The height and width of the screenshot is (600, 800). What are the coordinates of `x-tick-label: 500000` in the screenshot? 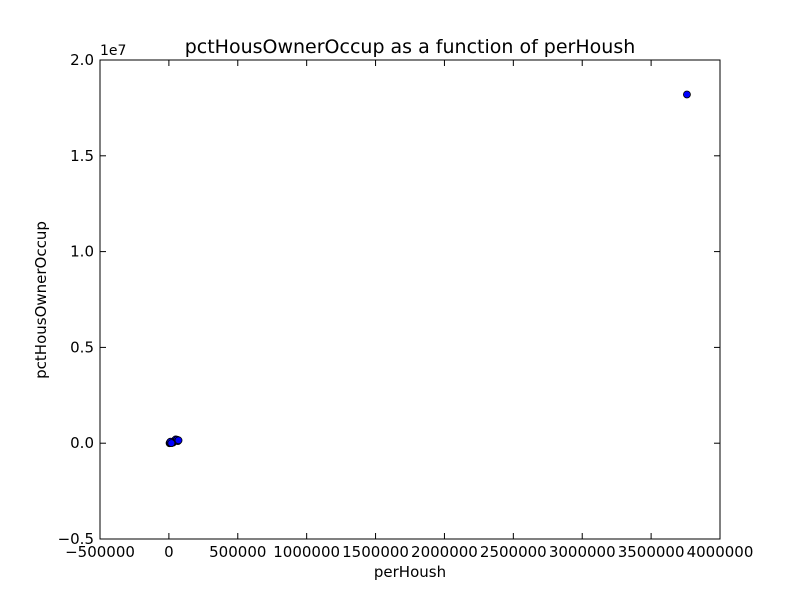 It's located at (237, 552).